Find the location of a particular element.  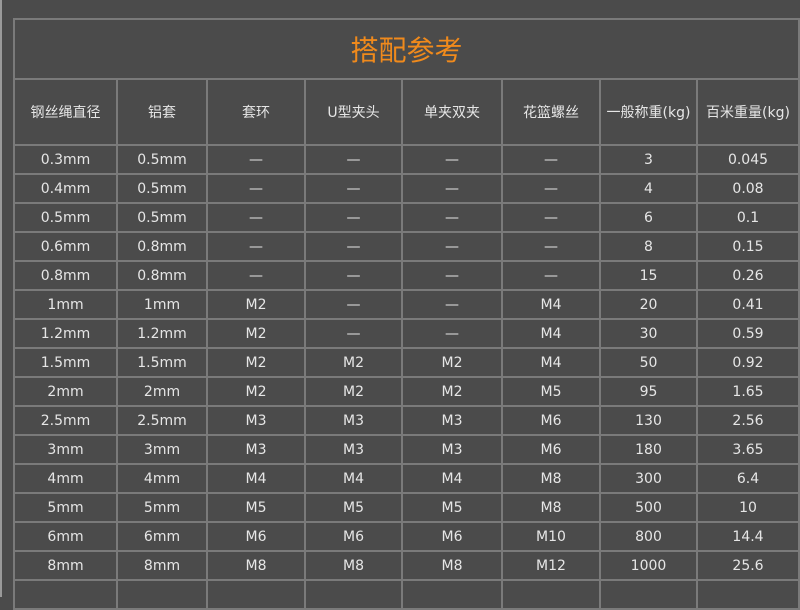

header-row: 钢丝绳直径 铝套 套环 U型夹头 单夹双夹 花篮螺丝 一般称重(kg) 百米重量(kg) is located at coordinates (406, 112).